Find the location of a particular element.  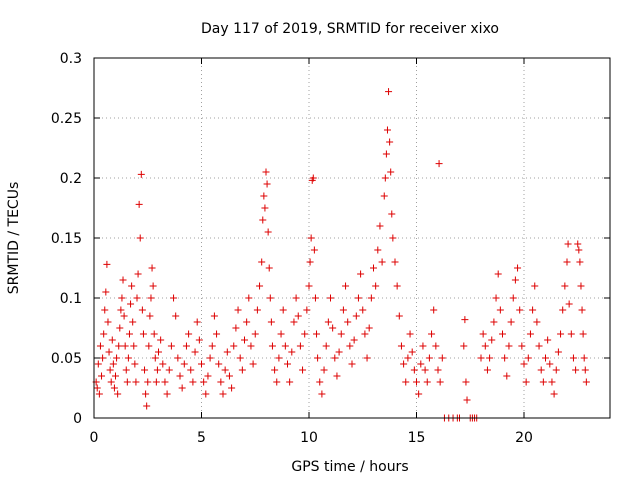

x-tick-label: 20 is located at coordinates (524, 438).